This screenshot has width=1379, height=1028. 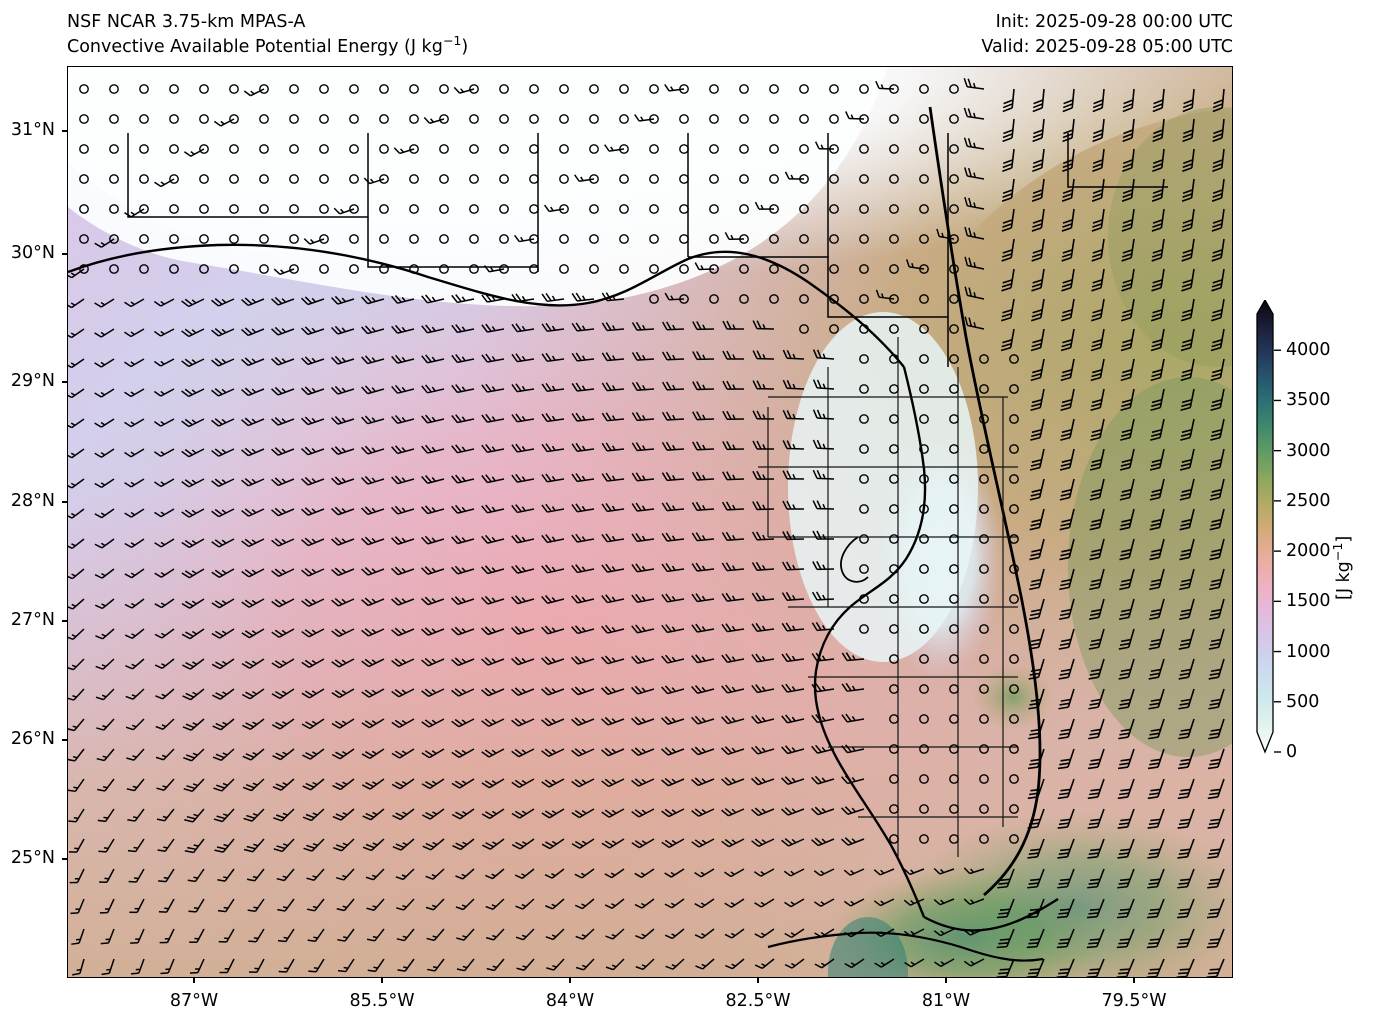 What do you see at coordinates (382, 1001) in the screenshot?
I see `x-tick-label: 85.5°W` at bounding box center [382, 1001].